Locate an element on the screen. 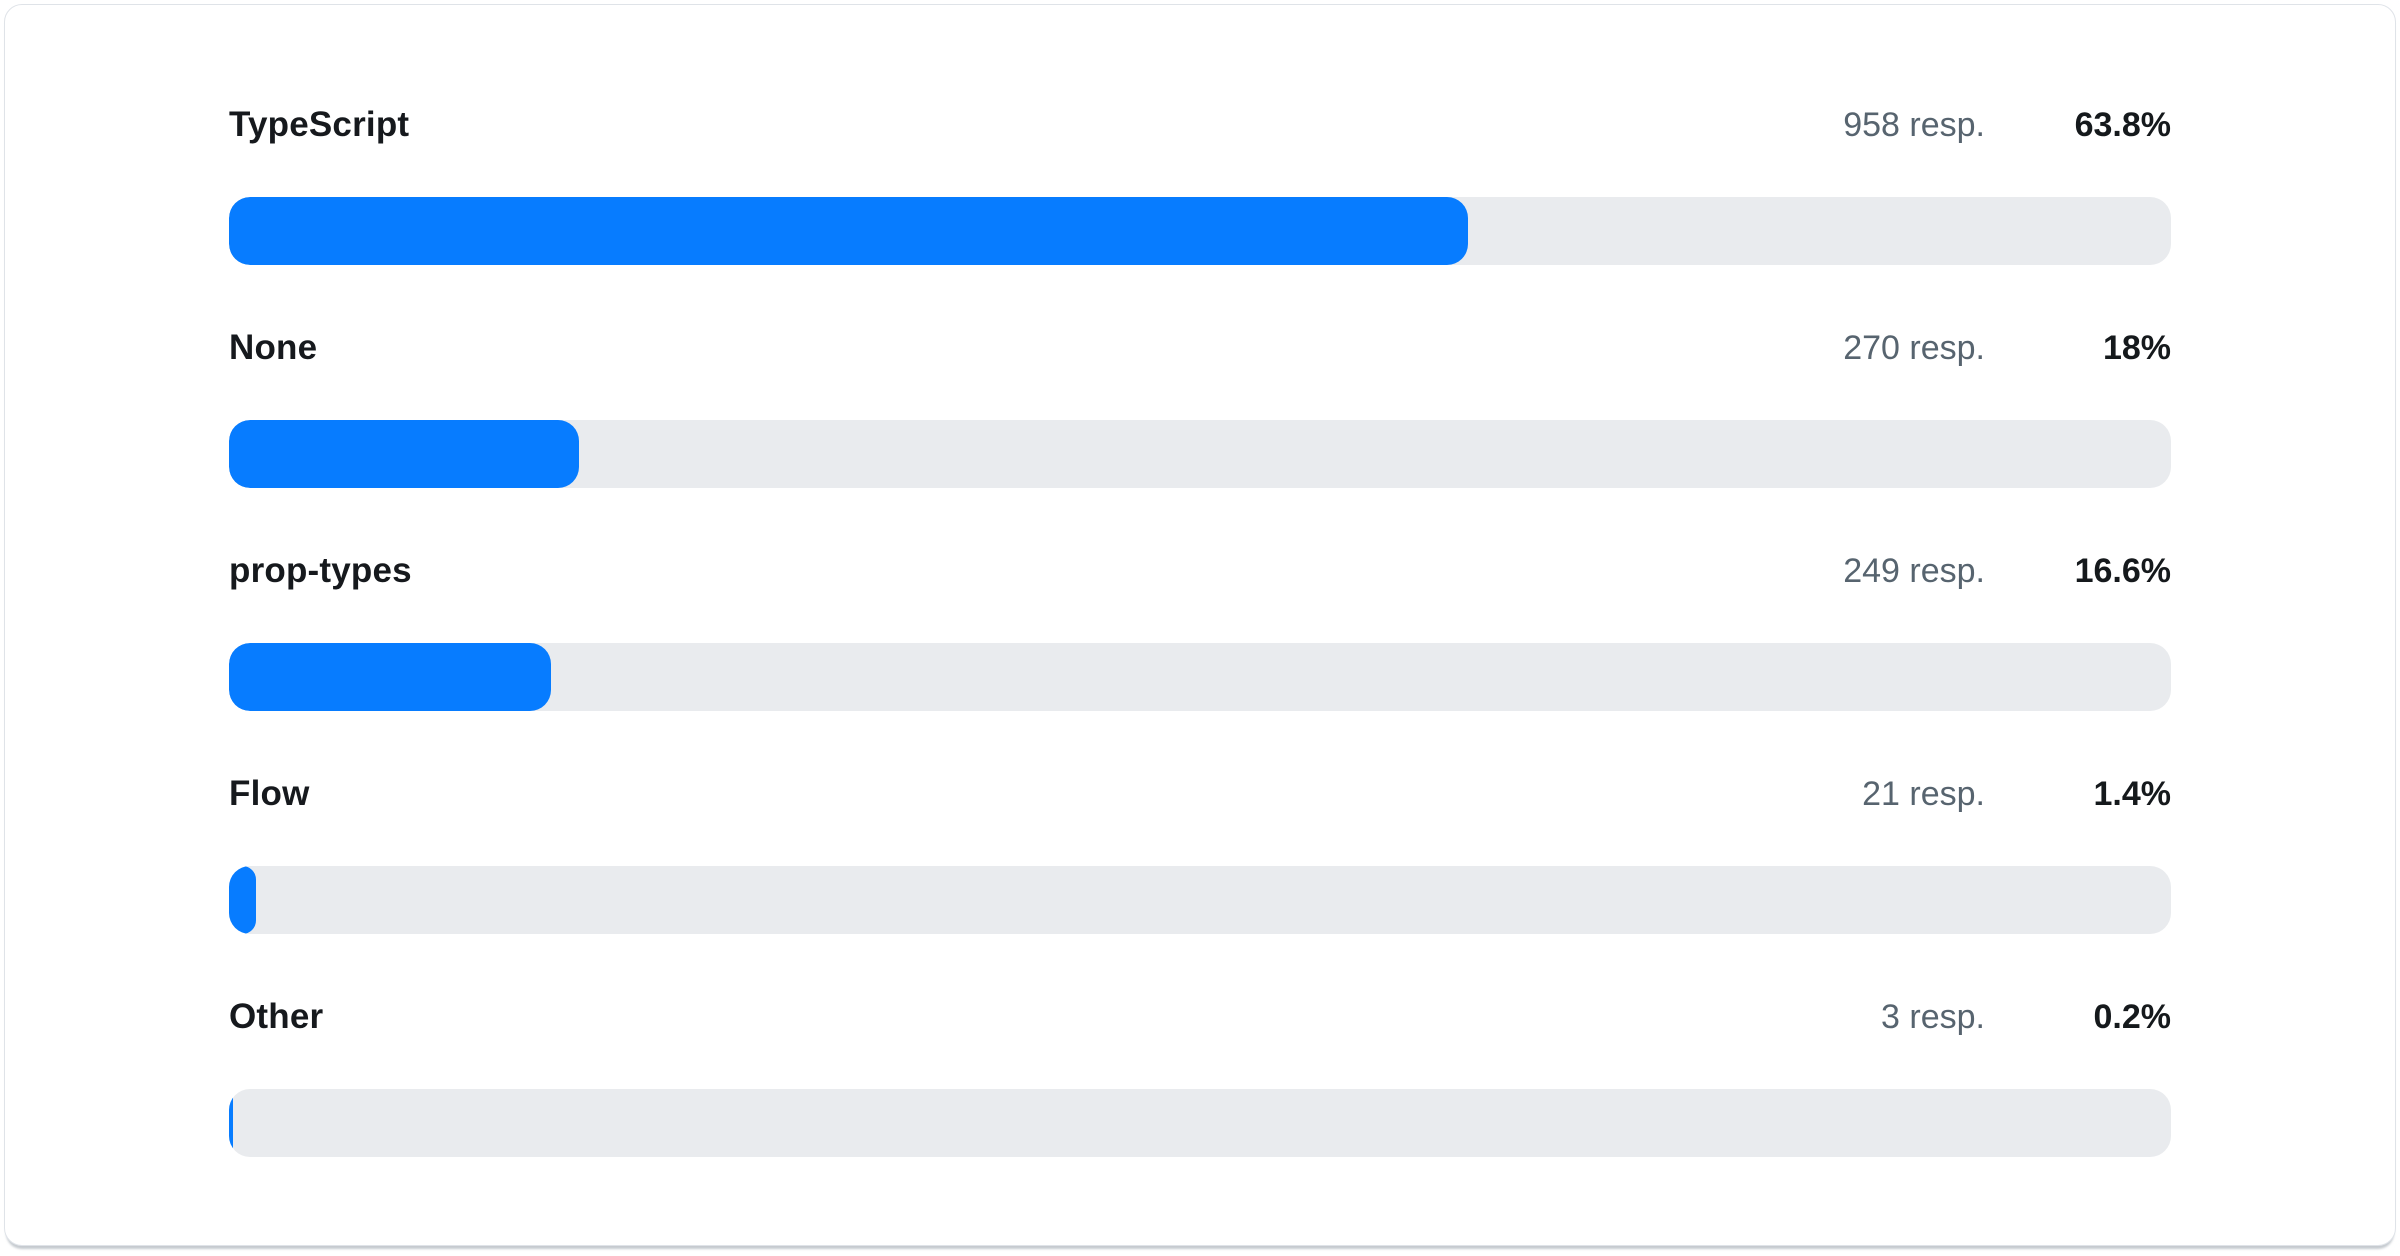  responses-count: 21 resp. is located at coordinates (1923, 794).